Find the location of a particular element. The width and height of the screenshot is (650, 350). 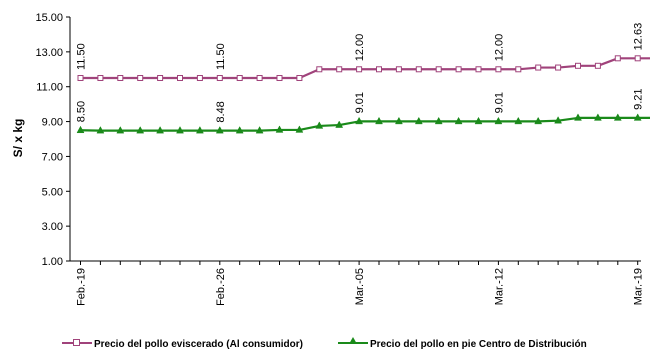

series-line is located at coordinates (365, 124).